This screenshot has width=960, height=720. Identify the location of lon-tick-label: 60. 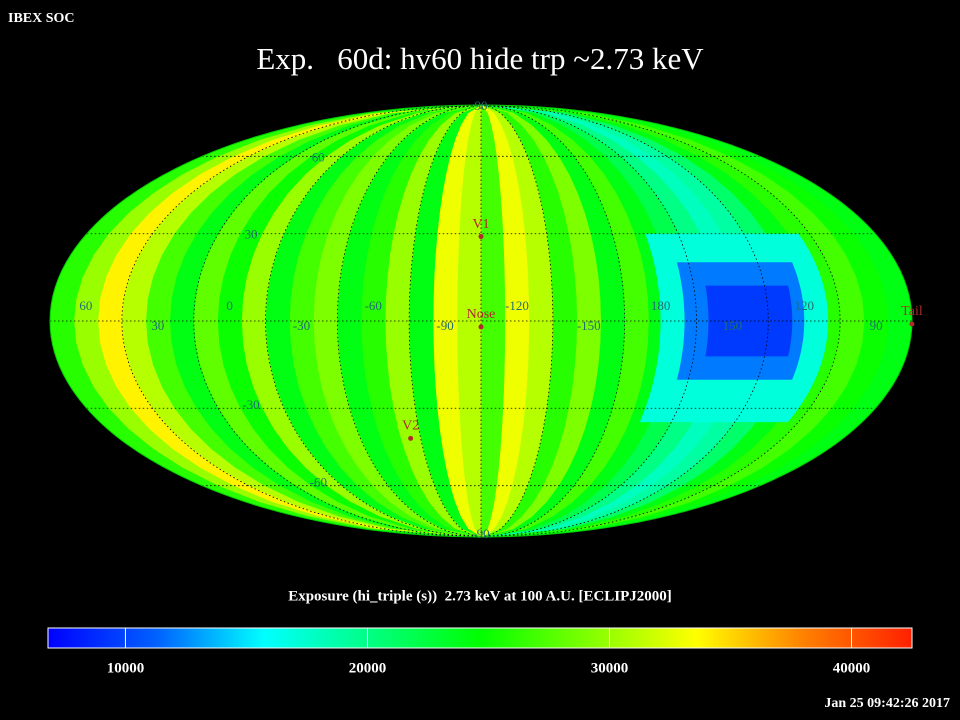
(85, 305).